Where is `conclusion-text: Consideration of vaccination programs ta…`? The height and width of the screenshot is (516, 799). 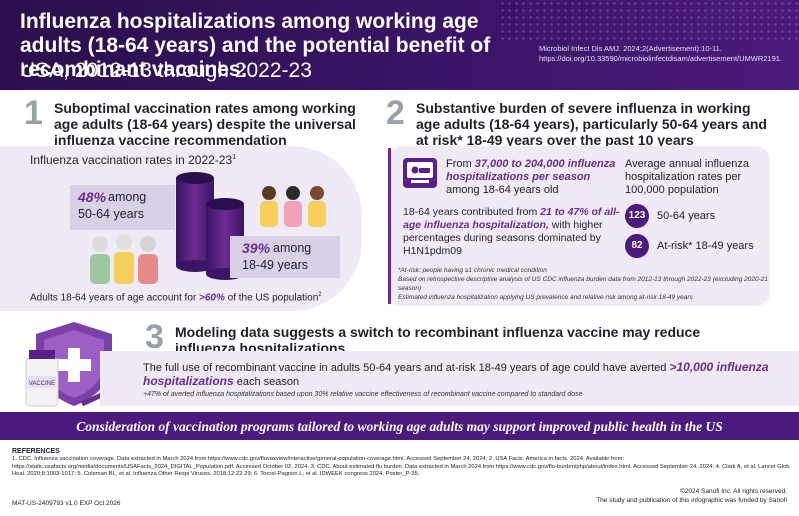 conclusion-text: Consideration of vaccination programs ta… is located at coordinates (399, 426).